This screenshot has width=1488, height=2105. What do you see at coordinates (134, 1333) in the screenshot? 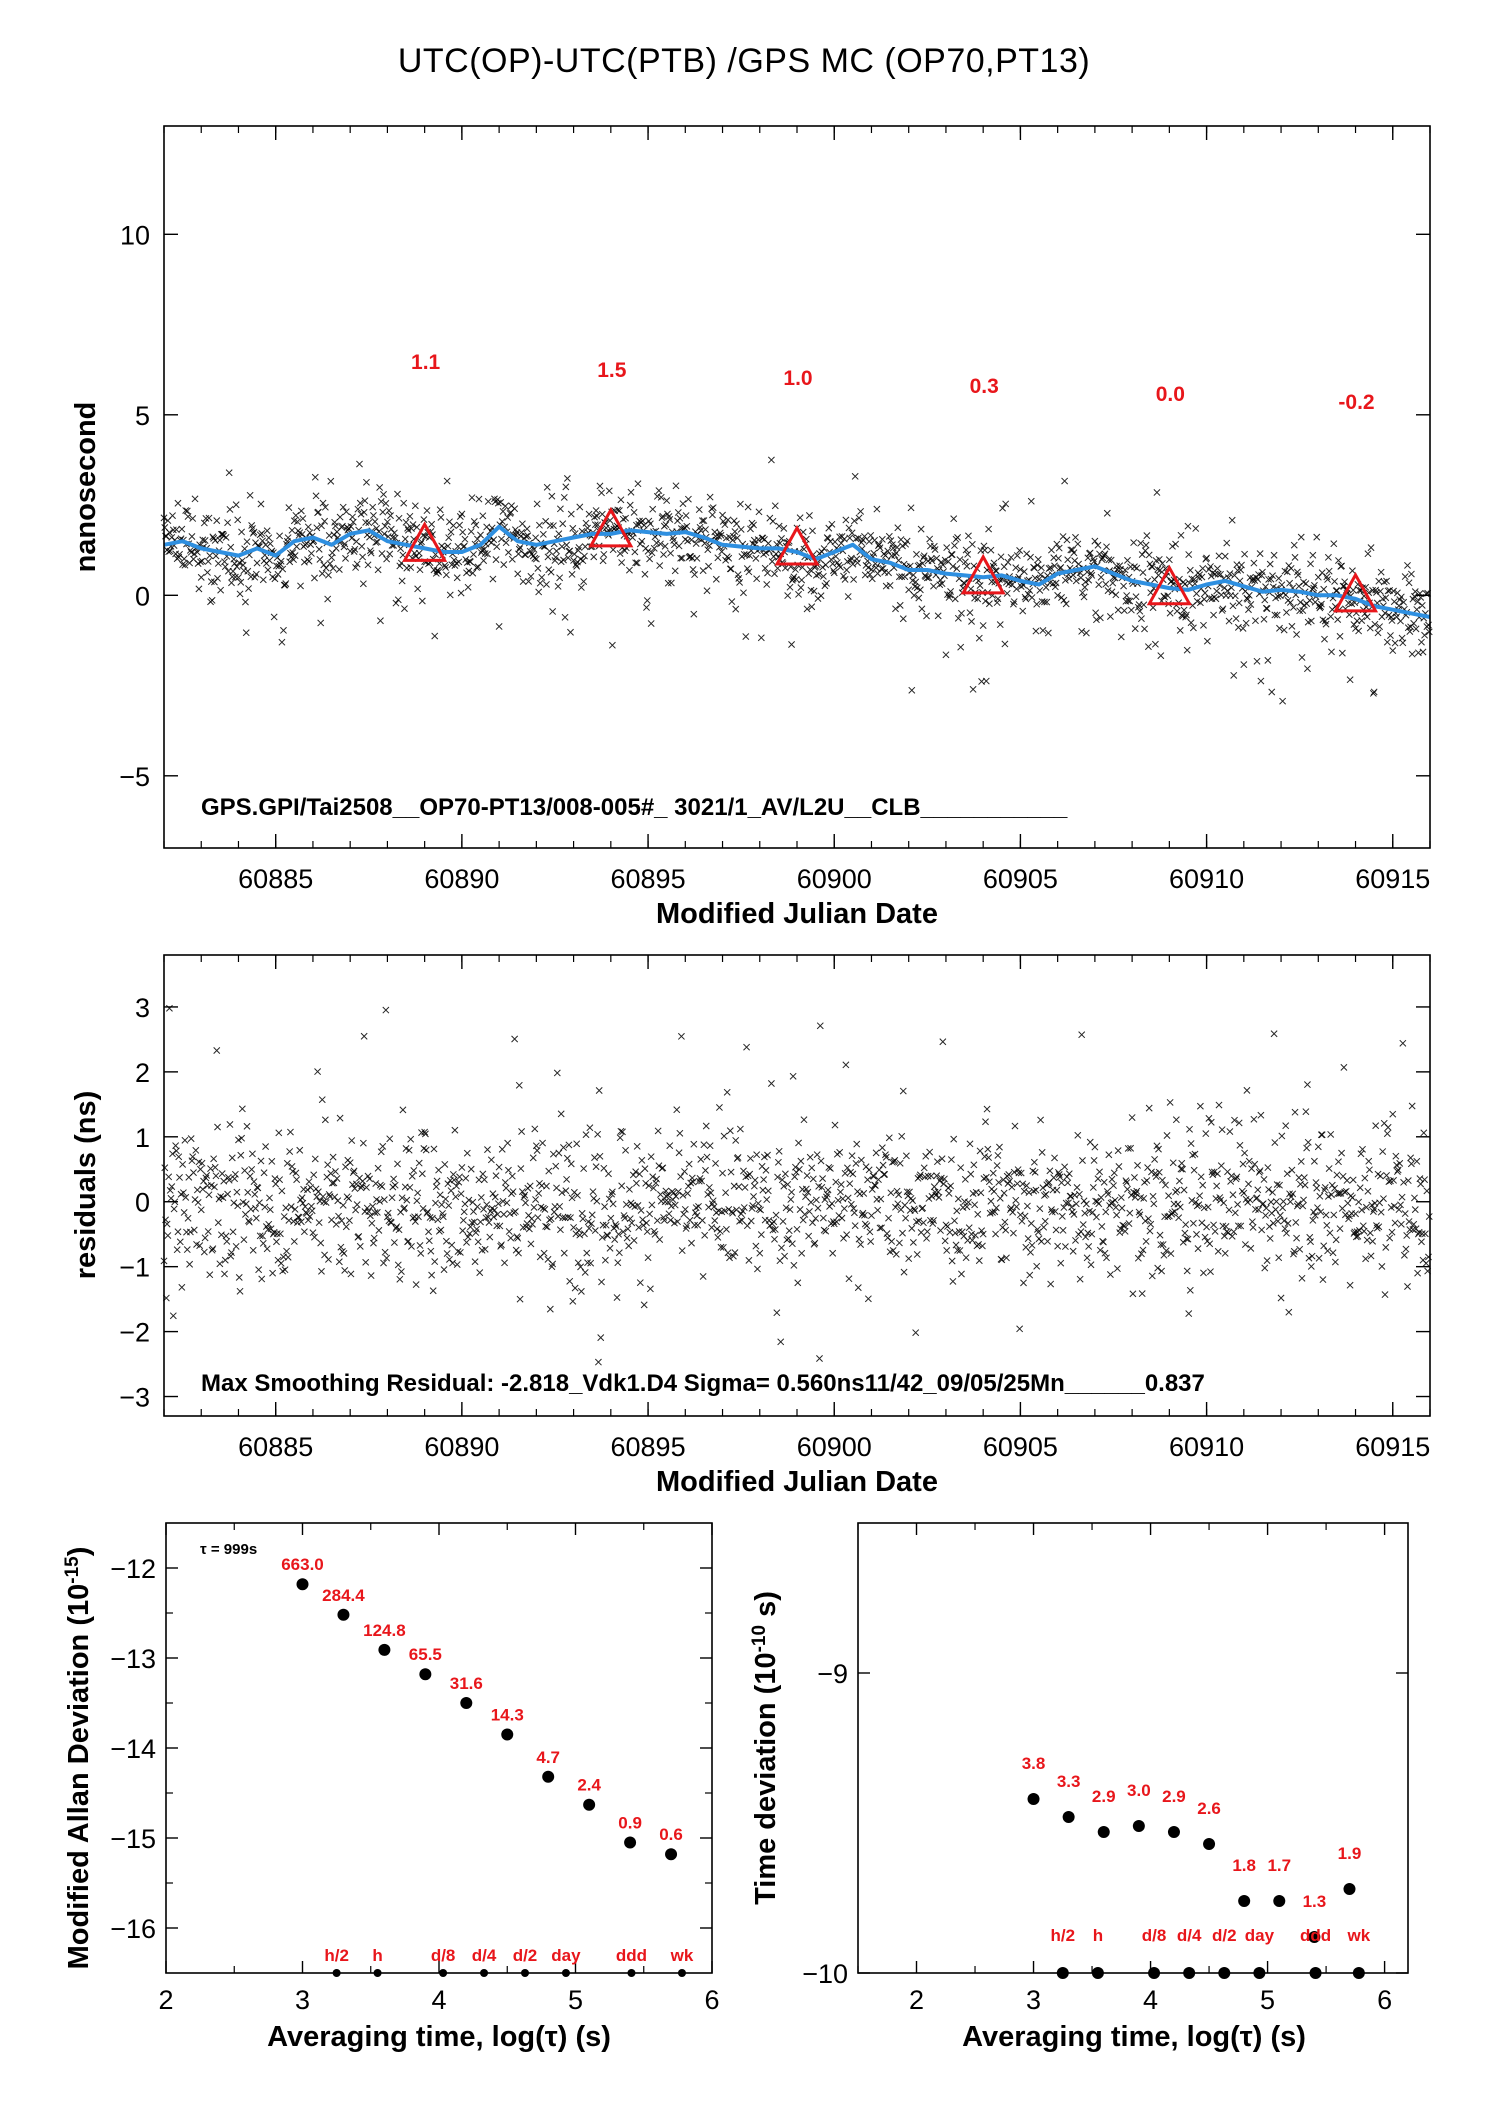
I see `resid-y-tick-label: −2` at bounding box center [134, 1333].